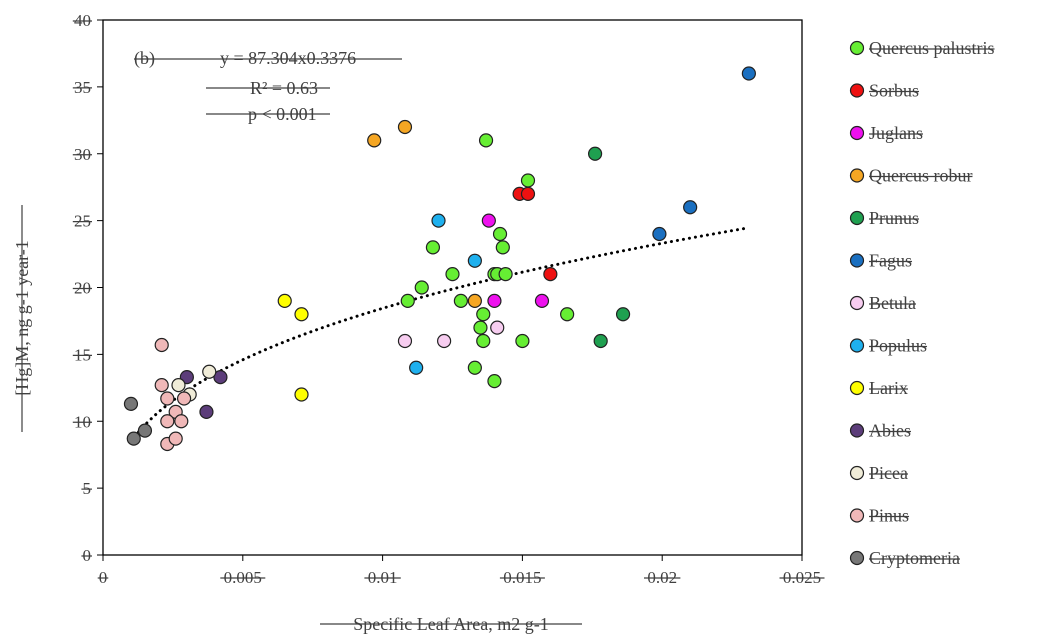 This screenshot has height=641, width=1039. I want to click on legend-item-pinus: Pinus, so click(879, 516).